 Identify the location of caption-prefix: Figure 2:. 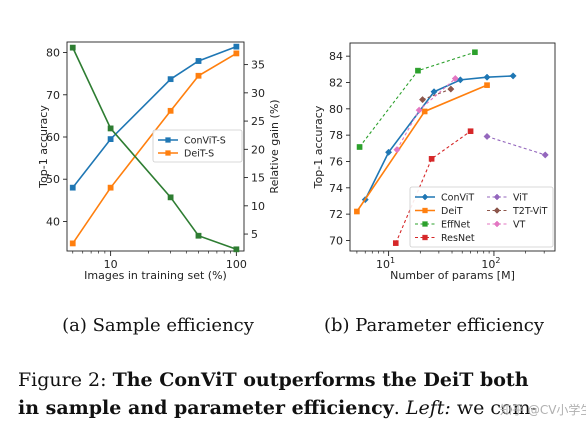
(65, 380).